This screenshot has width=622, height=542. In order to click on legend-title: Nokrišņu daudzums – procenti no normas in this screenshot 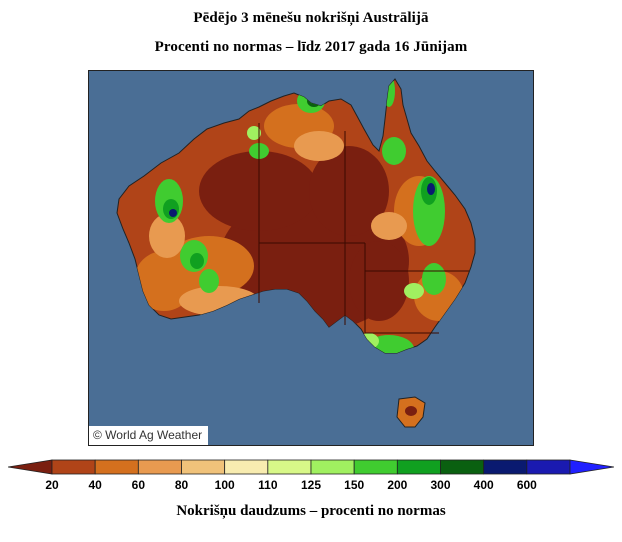, I will do `click(311, 511)`.